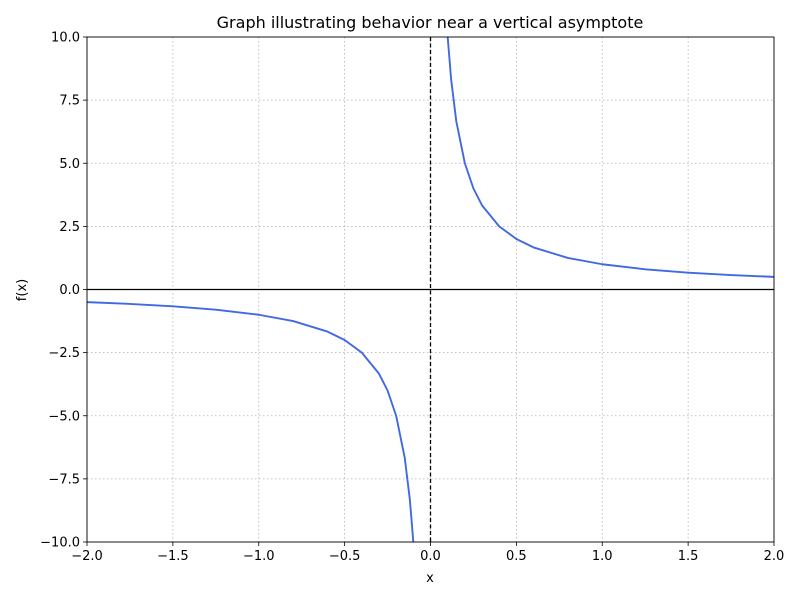 The height and width of the screenshot is (600, 800). Describe the element at coordinates (345, 556) in the screenshot. I see `x-tick-label: −0.5` at that location.